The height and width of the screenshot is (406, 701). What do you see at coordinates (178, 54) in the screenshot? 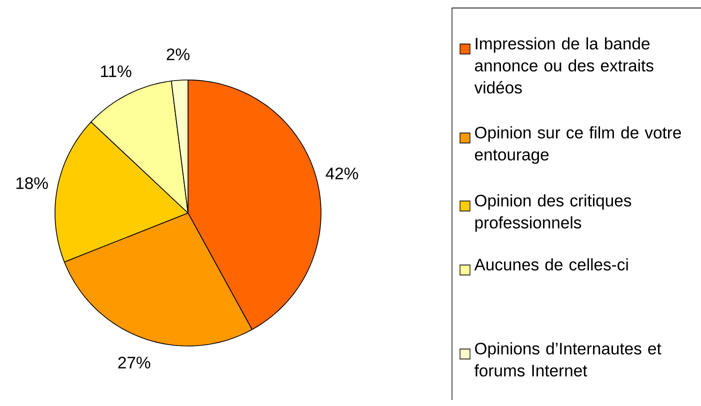
I see `data-label: 2%` at bounding box center [178, 54].